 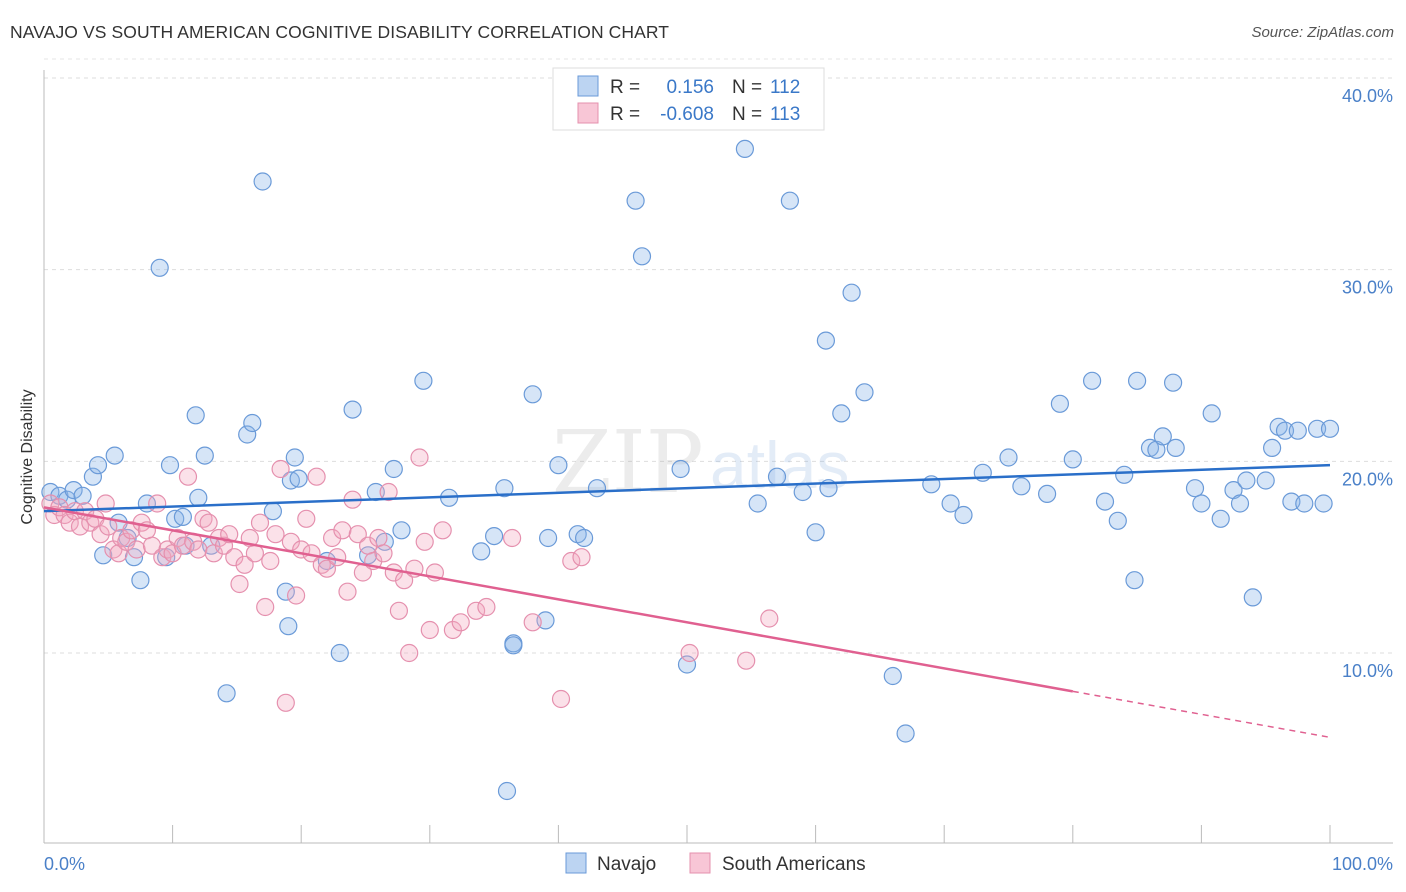 I want to click on legend-n-label-navajo: N =, so click(x=747, y=87).